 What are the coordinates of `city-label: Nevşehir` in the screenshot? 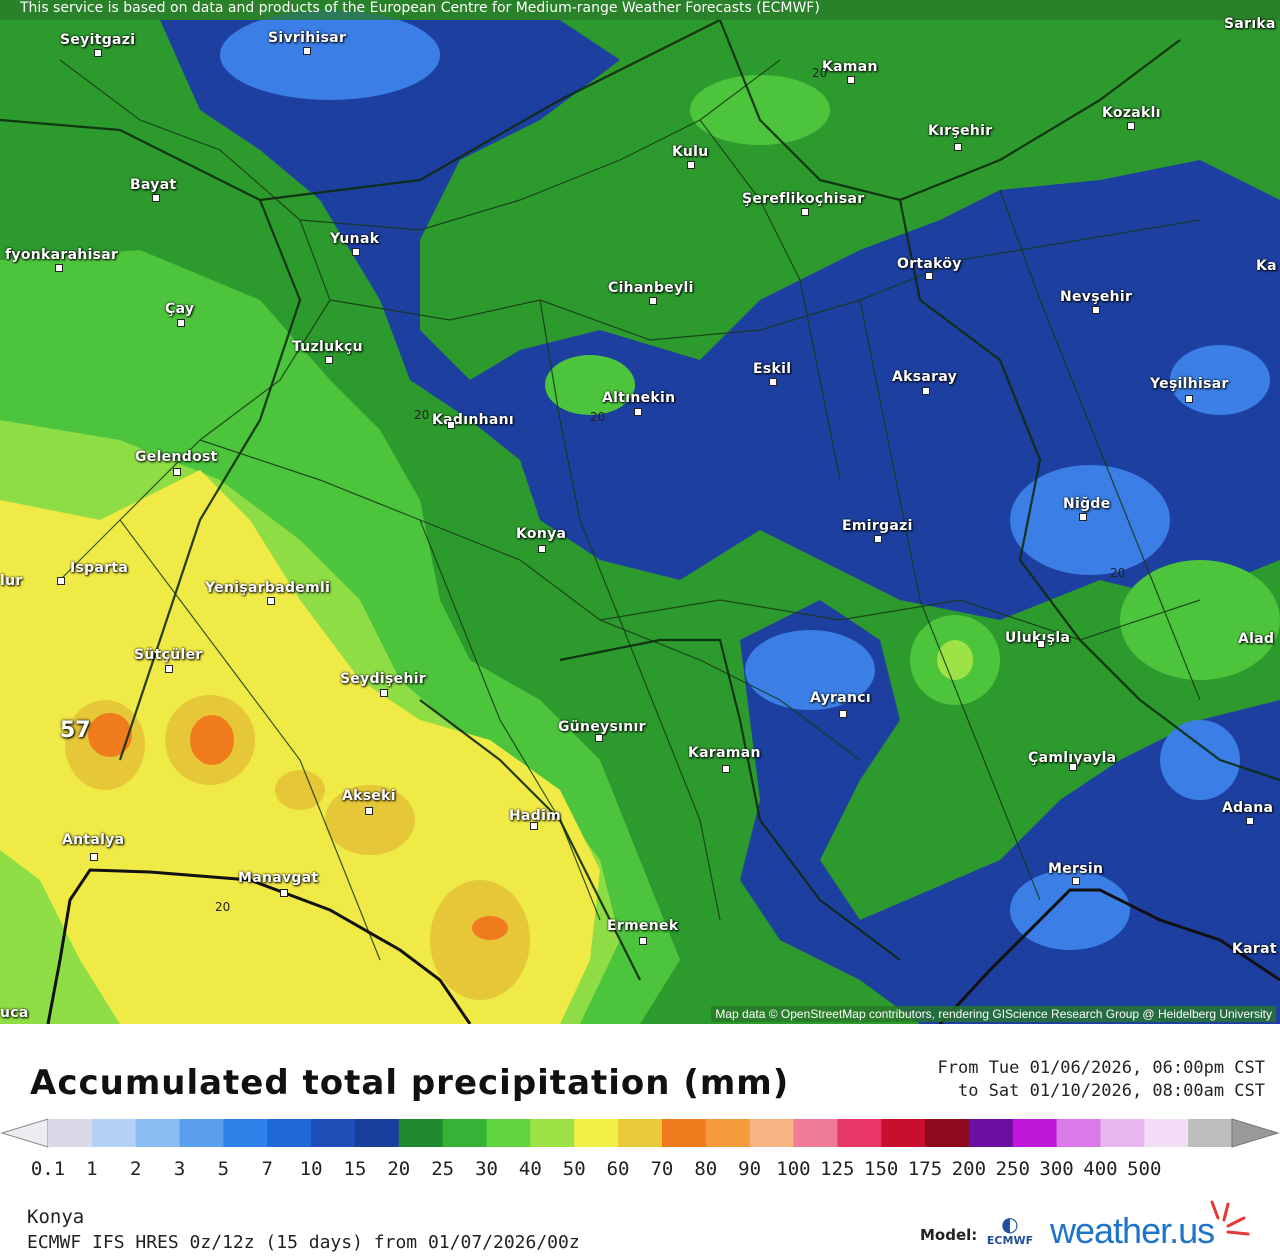 It's located at (1096, 297).